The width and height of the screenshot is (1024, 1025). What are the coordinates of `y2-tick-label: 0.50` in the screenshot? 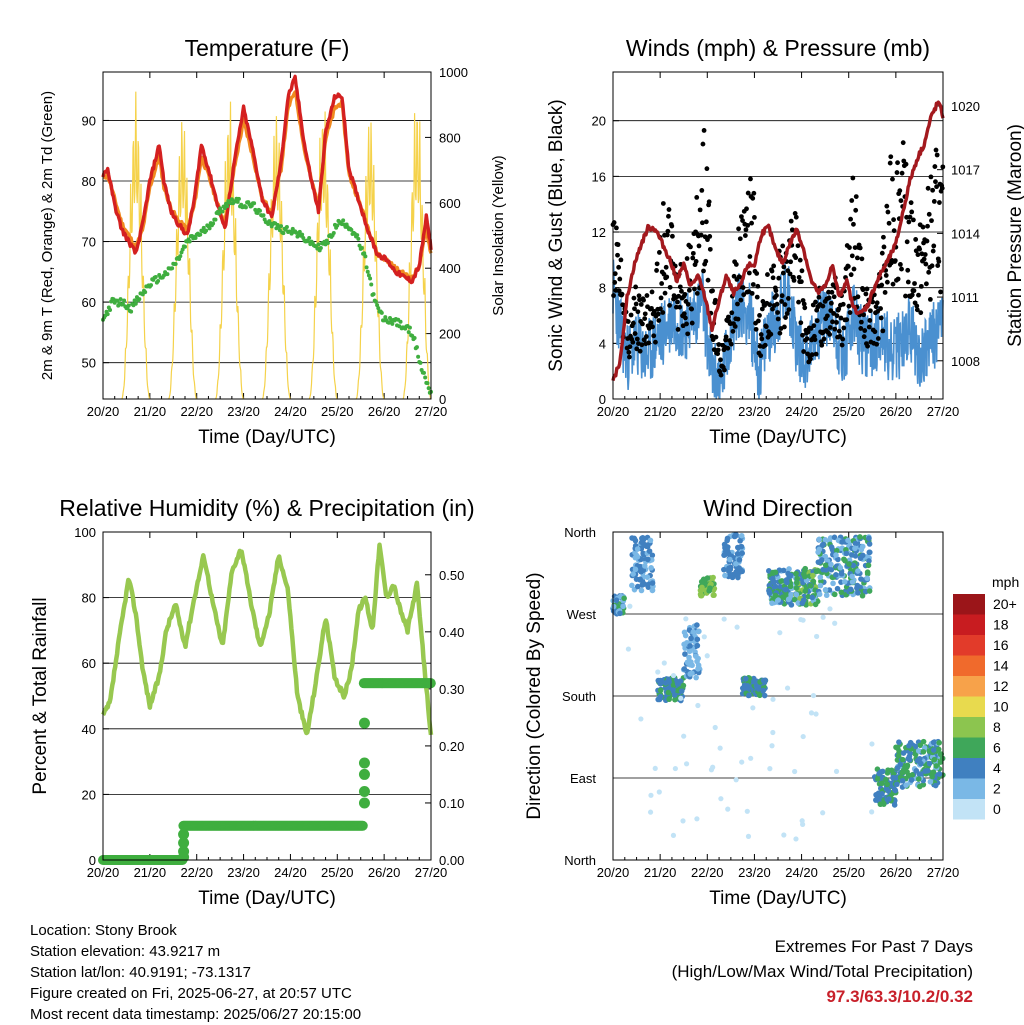 It's located at (451, 575).